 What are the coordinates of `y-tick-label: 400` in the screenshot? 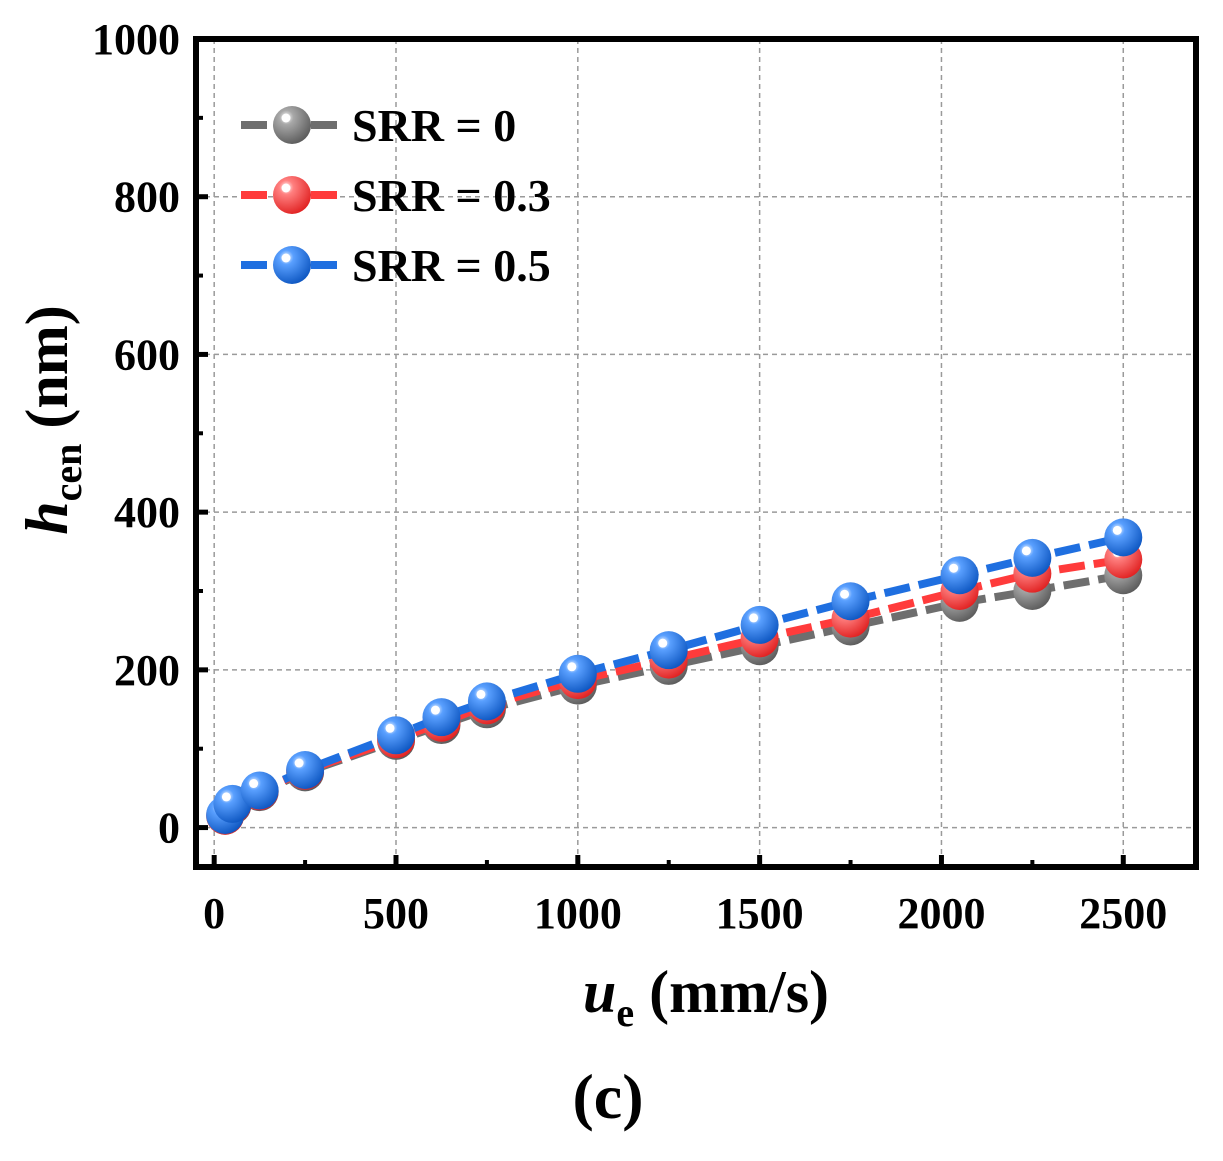 It's located at (147, 512).